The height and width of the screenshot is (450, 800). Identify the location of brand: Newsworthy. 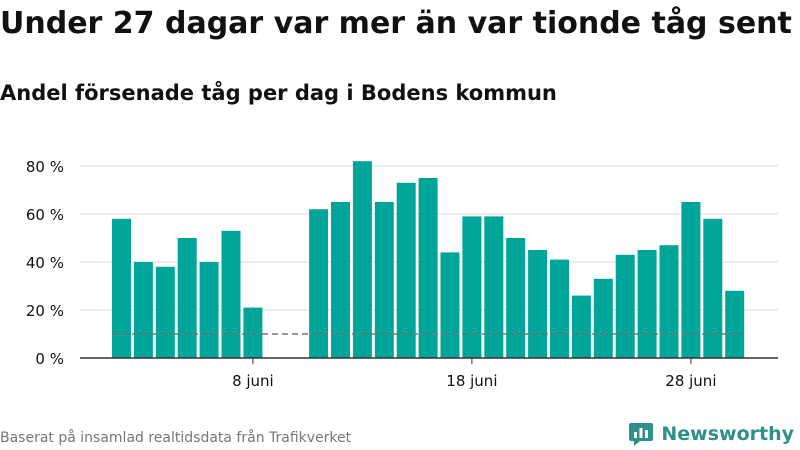
(711, 434).